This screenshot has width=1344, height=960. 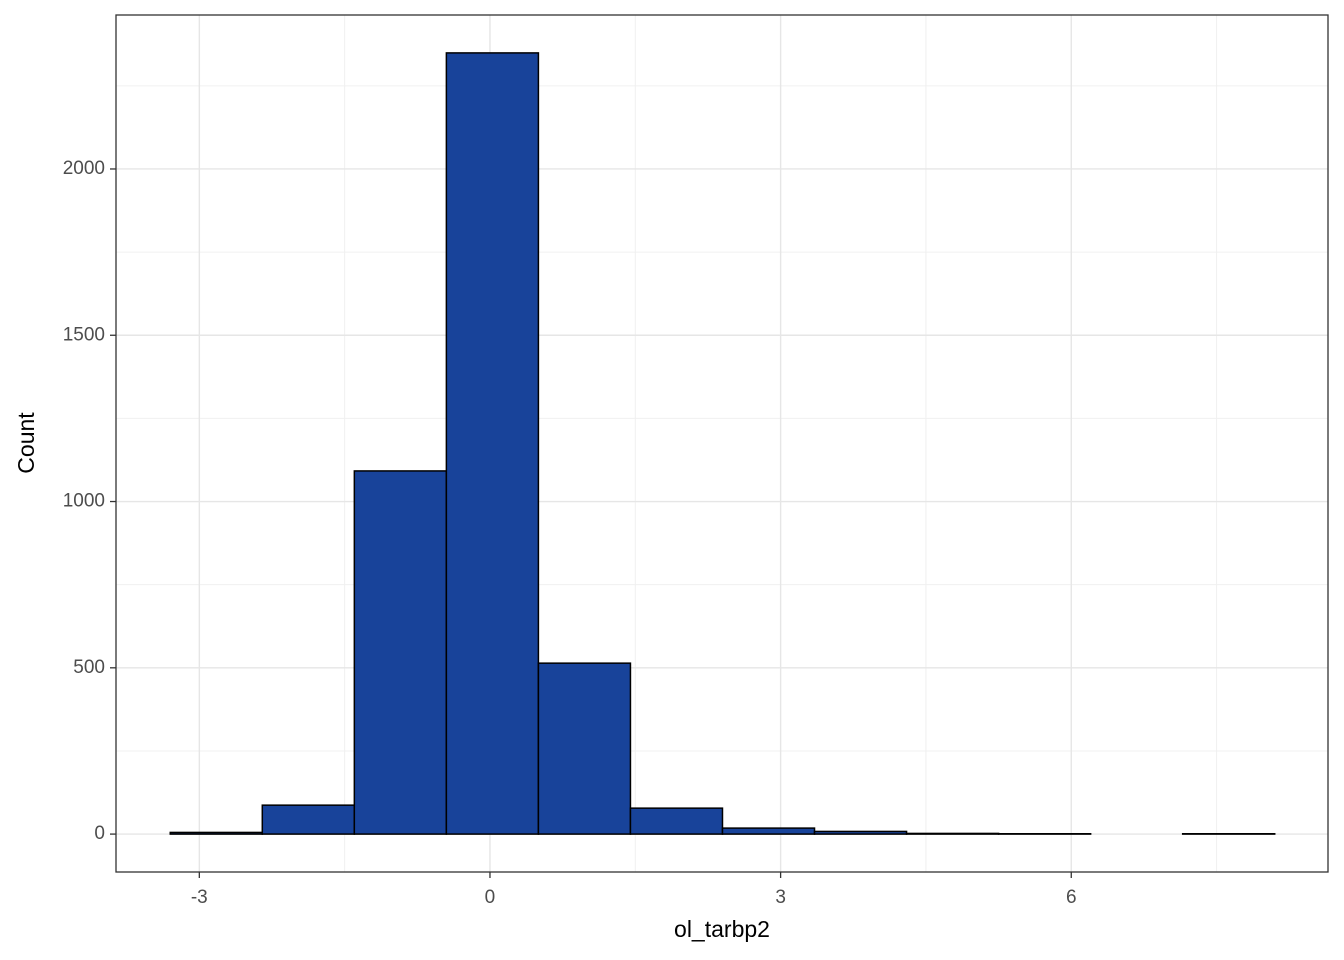 I want to click on y-tick-label: 1000, so click(x=84, y=501).